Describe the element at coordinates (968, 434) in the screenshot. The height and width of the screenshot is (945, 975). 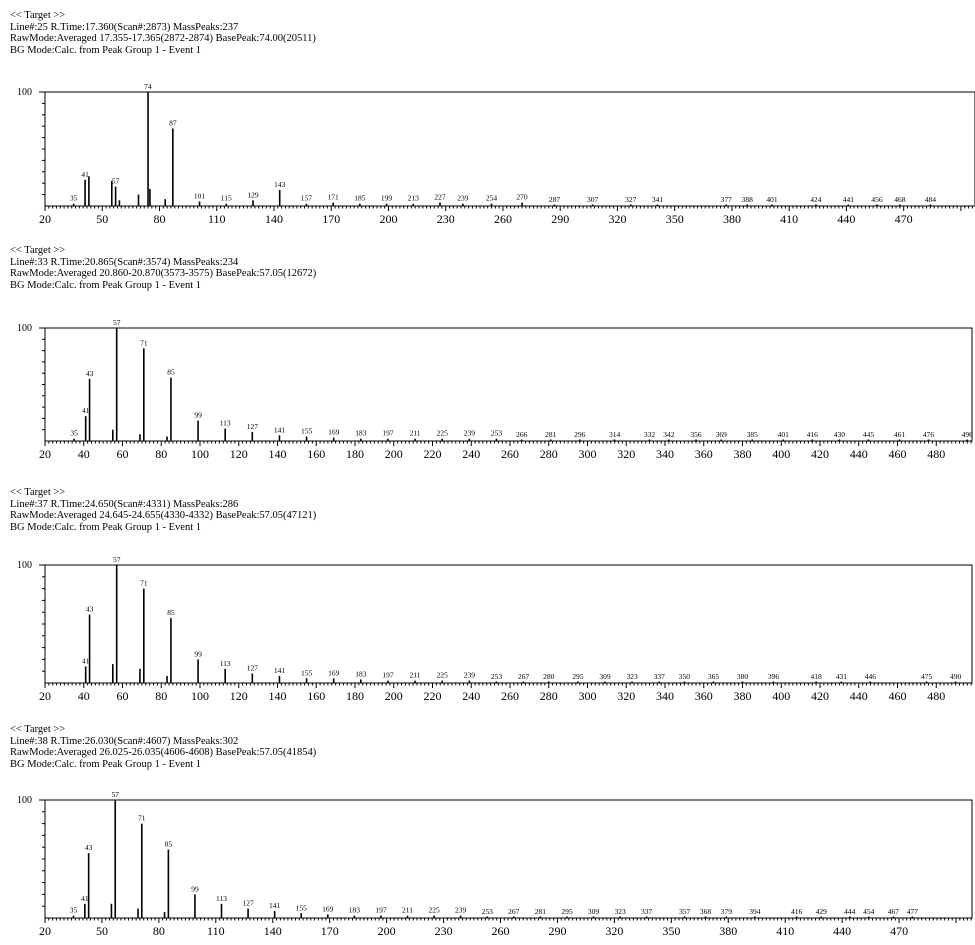
I see `peak-label: 496` at that location.